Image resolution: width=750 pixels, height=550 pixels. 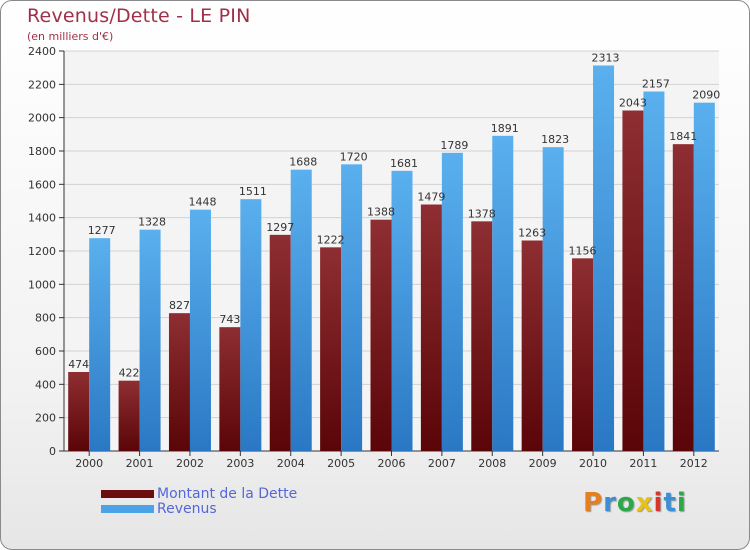 What do you see at coordinates (694, 463) in the screenshot?
I see `x-tick-label: 2012` at bounding box center [694, 463].